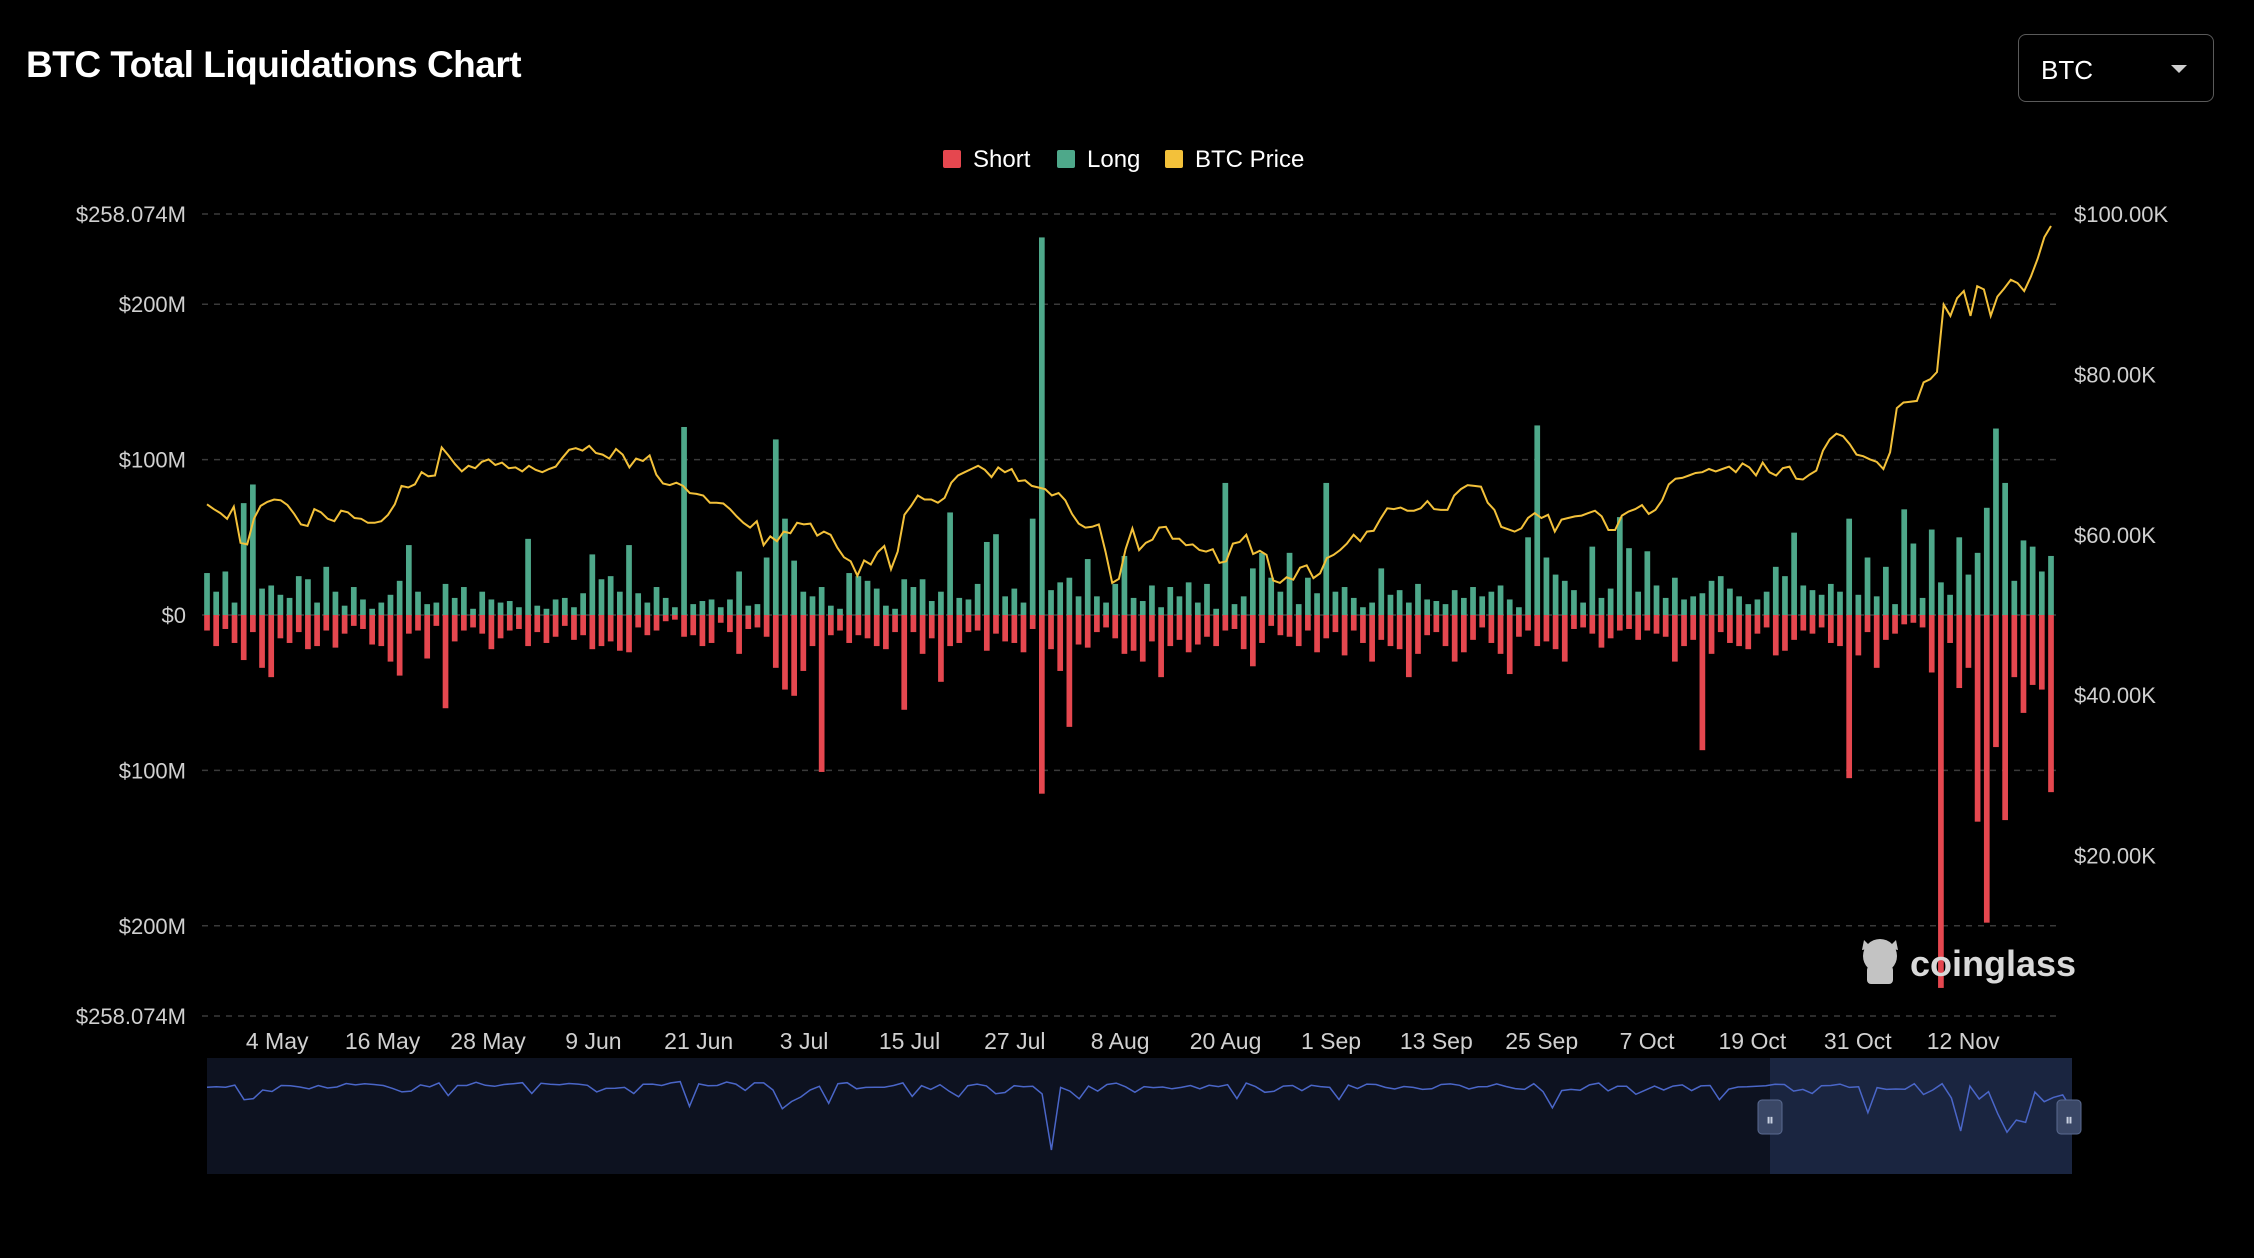 This screenshot has width=2254, height=1258. What do you see at coordinates (1123, 159) in the screenshot?
I see `chart-legend: Short Long BTC Price` at bounding box center [1123, 159].